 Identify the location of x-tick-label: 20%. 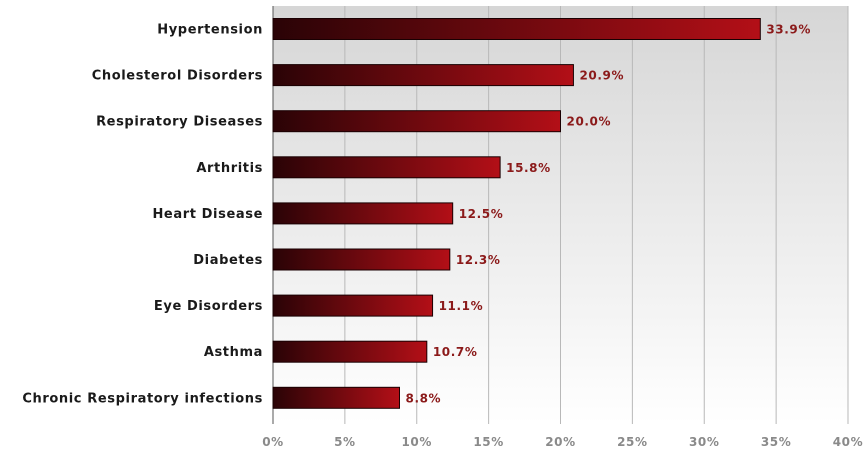
(560, 442).